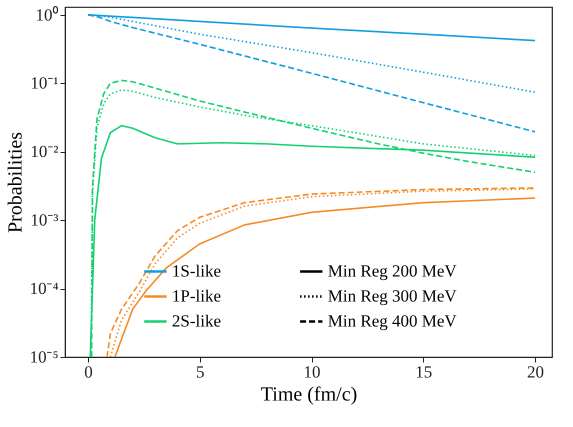  I want to click on y-tick-label: 10⁻⁵, so click(44, 357).